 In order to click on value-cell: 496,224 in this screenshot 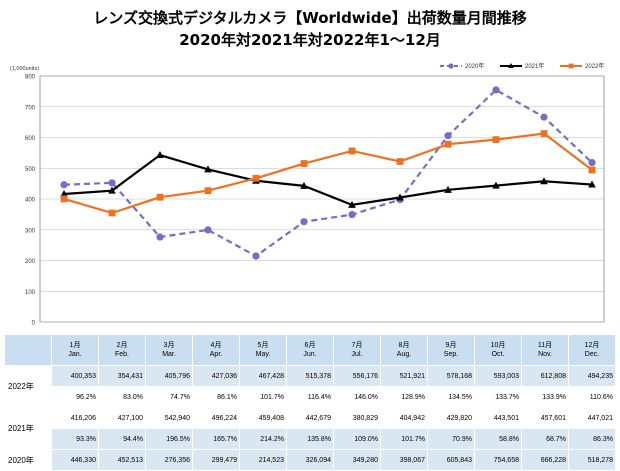, I will do `click(216, 418)`.